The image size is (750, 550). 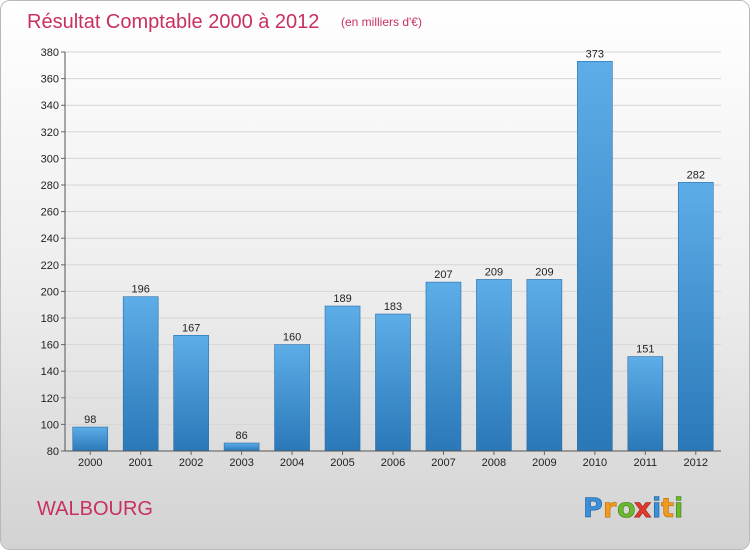 I want to click on bar-value-label: 151, so click(x=645, y=350).